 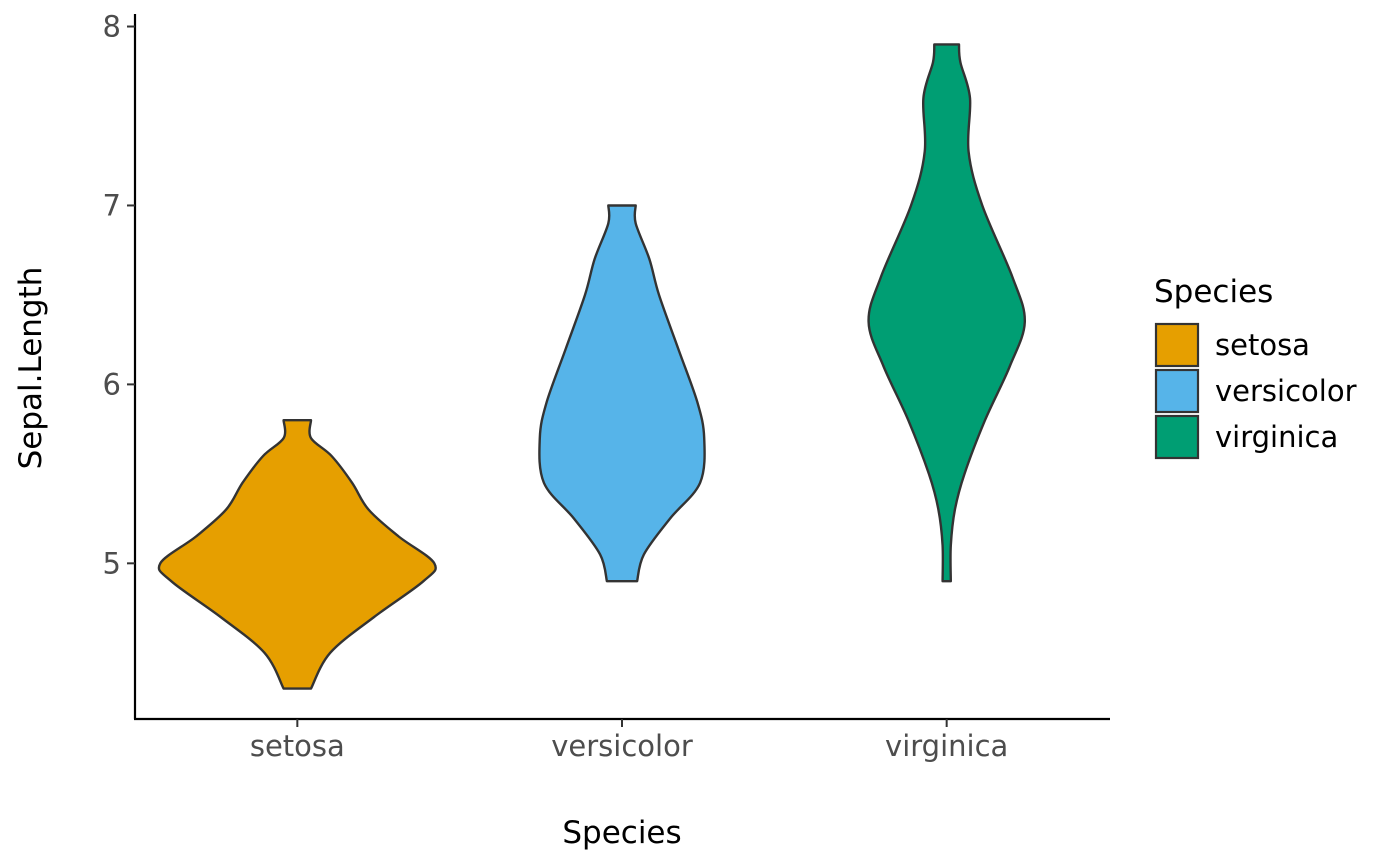 What do you see at coordinates (622, 746) in the screenshot?
I see `x-tick-label: versicolor` at bounding box center [622, 746].